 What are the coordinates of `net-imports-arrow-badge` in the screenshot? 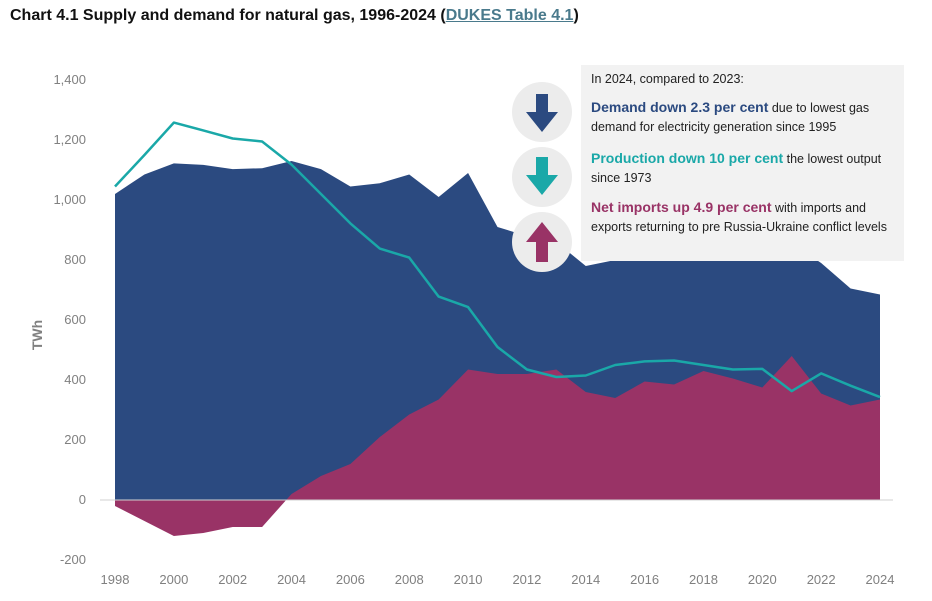 It's located at (542, 242).